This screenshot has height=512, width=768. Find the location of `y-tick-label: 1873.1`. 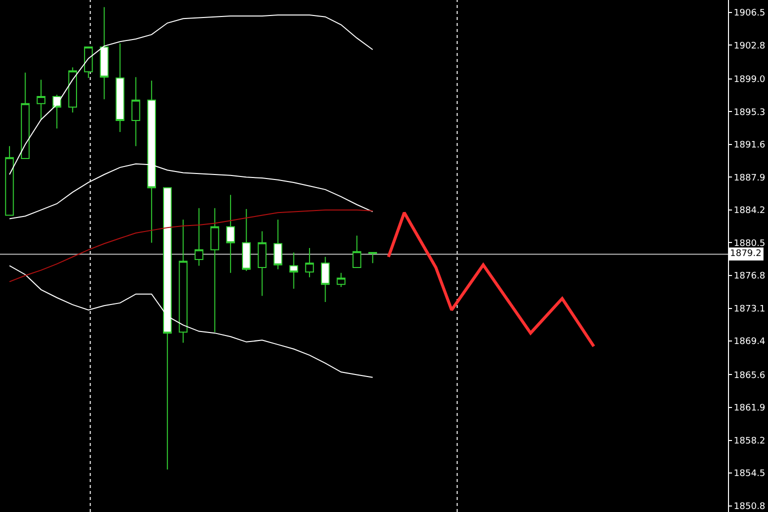

y-tick-label: 1873.1 is located at coordinates (750, 309).